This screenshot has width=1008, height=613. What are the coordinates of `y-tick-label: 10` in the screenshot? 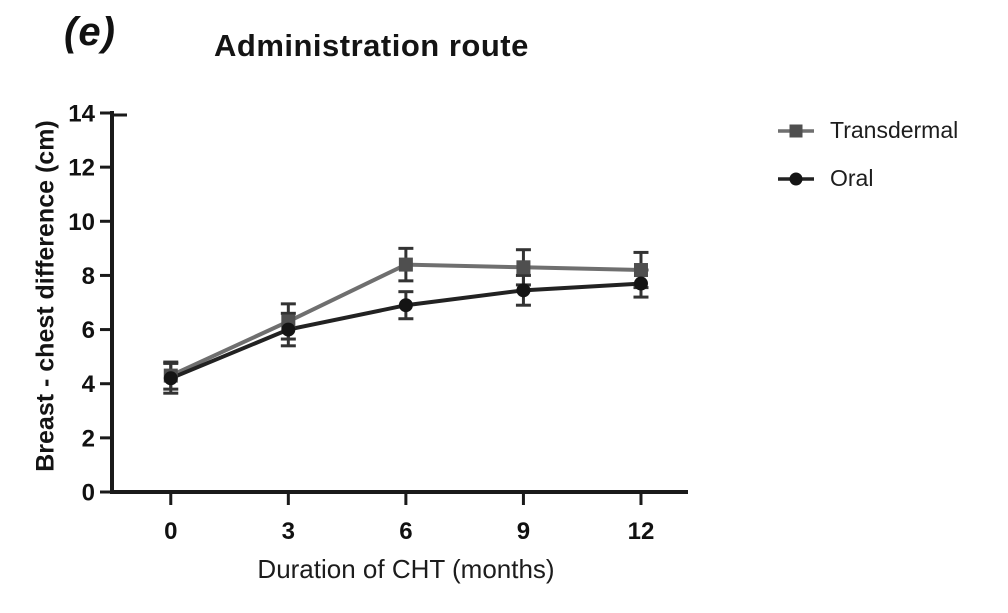 It's located at (81, 222).